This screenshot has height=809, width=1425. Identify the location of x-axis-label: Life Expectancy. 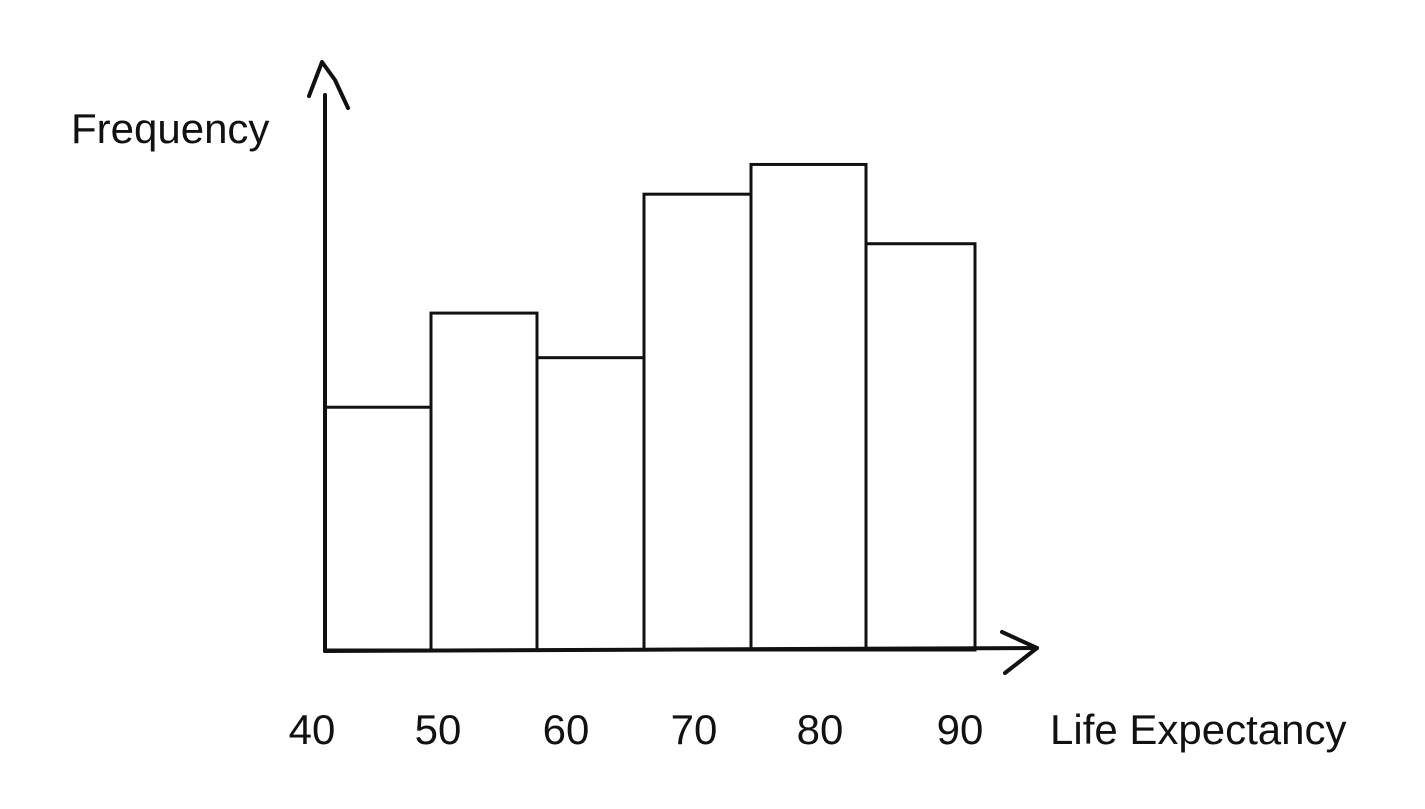
(1198, 729).